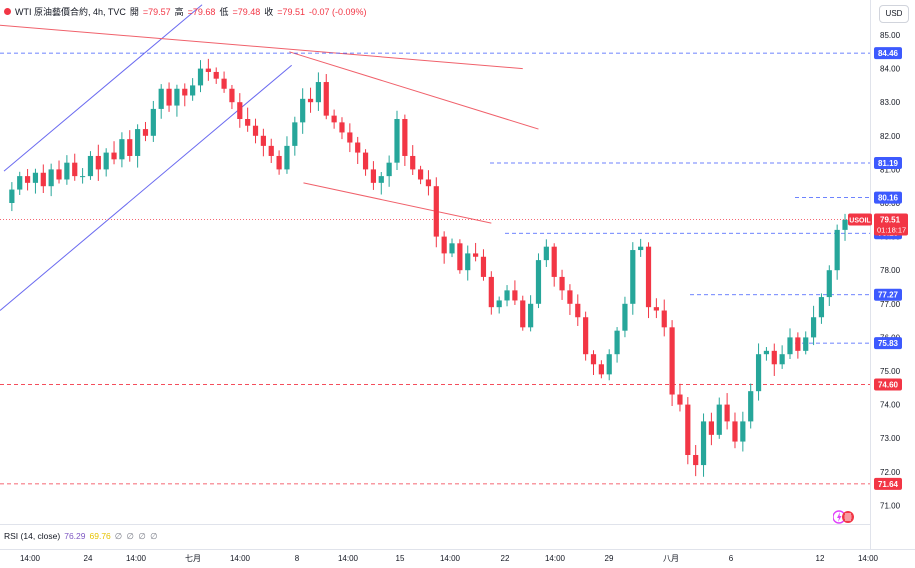  Describe the element at coordinates (32, 536) in the screenshot. I see `rsi-label: RSI (14, close)` at that location.